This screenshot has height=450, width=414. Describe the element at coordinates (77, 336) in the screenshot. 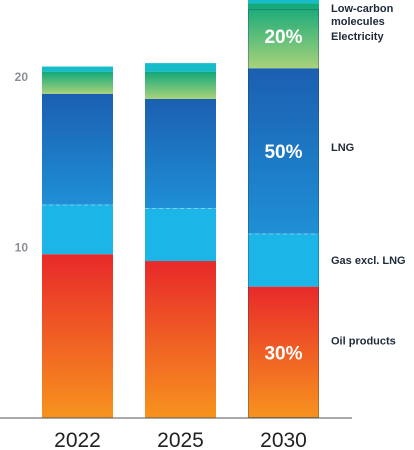

I see `bar-oil-products-2022` at that location.